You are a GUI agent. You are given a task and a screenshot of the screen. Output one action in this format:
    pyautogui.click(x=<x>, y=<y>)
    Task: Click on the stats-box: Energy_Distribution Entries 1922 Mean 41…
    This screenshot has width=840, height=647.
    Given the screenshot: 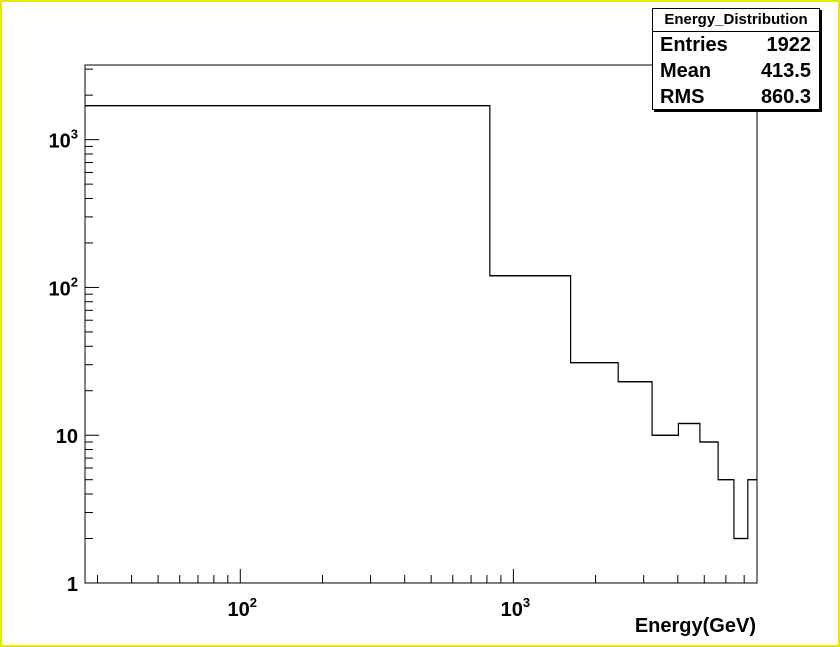 What is the action you would take?
    pyautogui.click(x=736, y=59)
    